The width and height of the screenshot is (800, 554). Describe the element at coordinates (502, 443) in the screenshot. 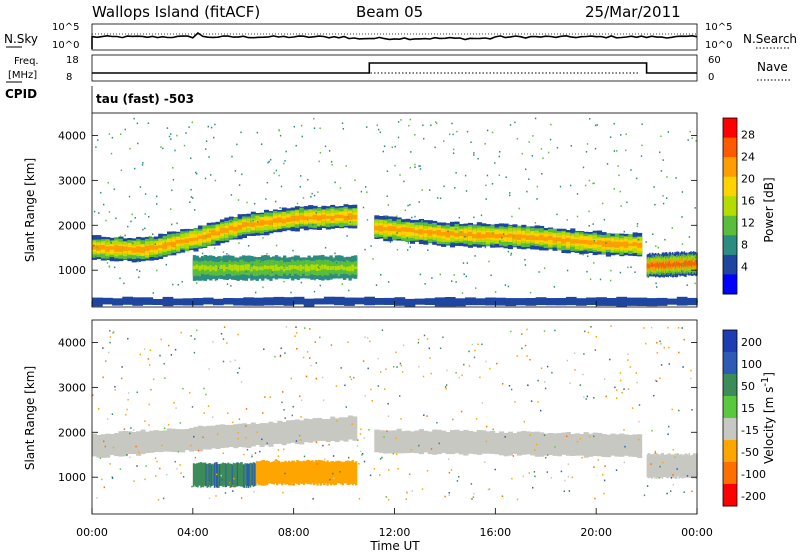

I see `vel-band-1-cell` at that location.